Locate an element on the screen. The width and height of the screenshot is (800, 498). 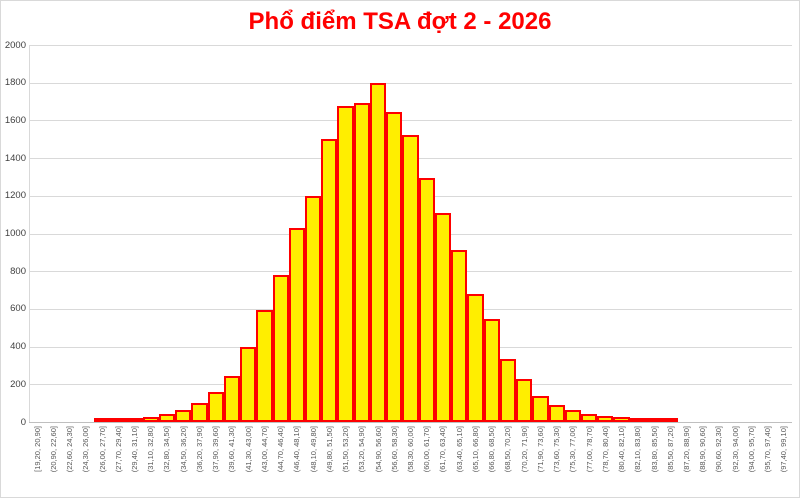
x-axis-tick-label: (92,30, 94,00] is located at coordinates (735, 449).